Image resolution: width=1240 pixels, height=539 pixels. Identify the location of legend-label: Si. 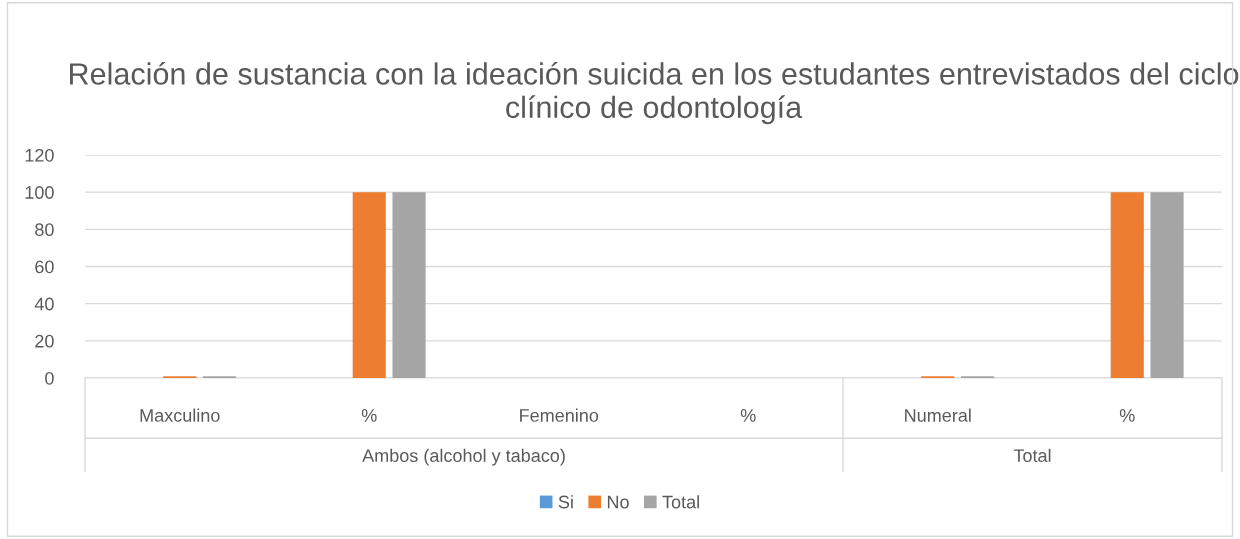
(565, 502).